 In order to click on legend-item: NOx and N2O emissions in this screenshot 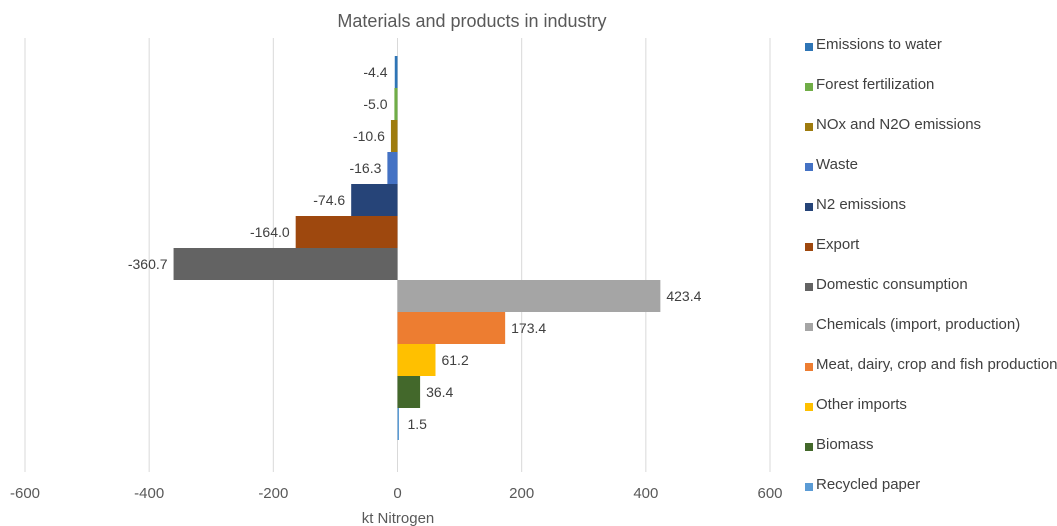, I will do `click(927, 135)`.